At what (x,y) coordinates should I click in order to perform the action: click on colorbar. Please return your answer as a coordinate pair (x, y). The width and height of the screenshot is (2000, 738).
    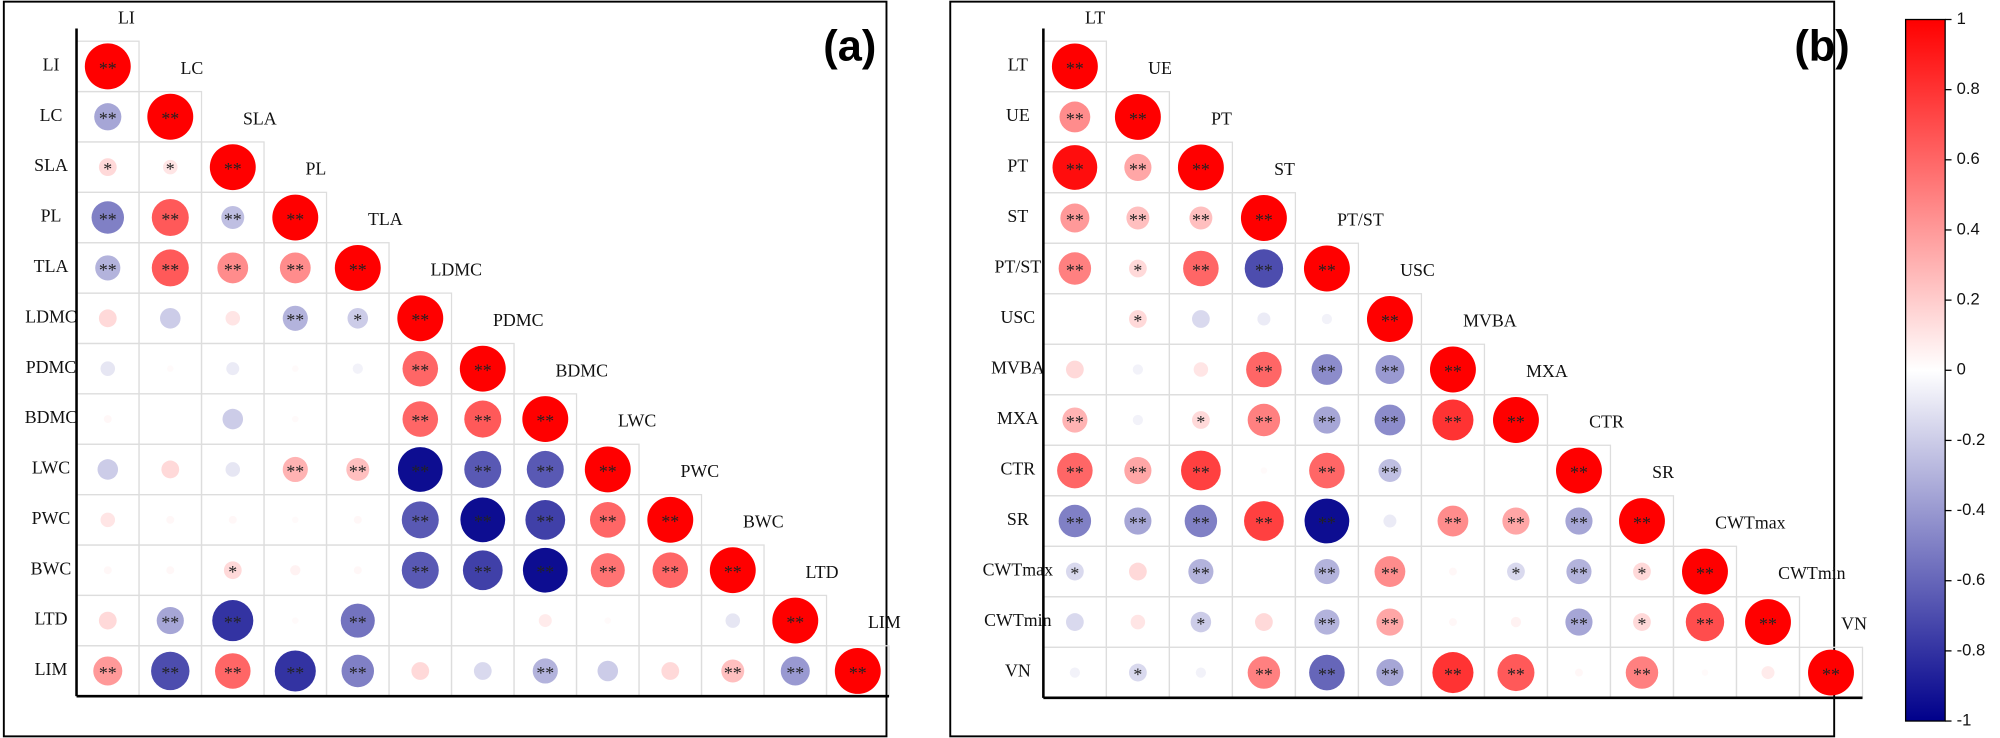
    Looking at the image, I should click on (1925, 370).